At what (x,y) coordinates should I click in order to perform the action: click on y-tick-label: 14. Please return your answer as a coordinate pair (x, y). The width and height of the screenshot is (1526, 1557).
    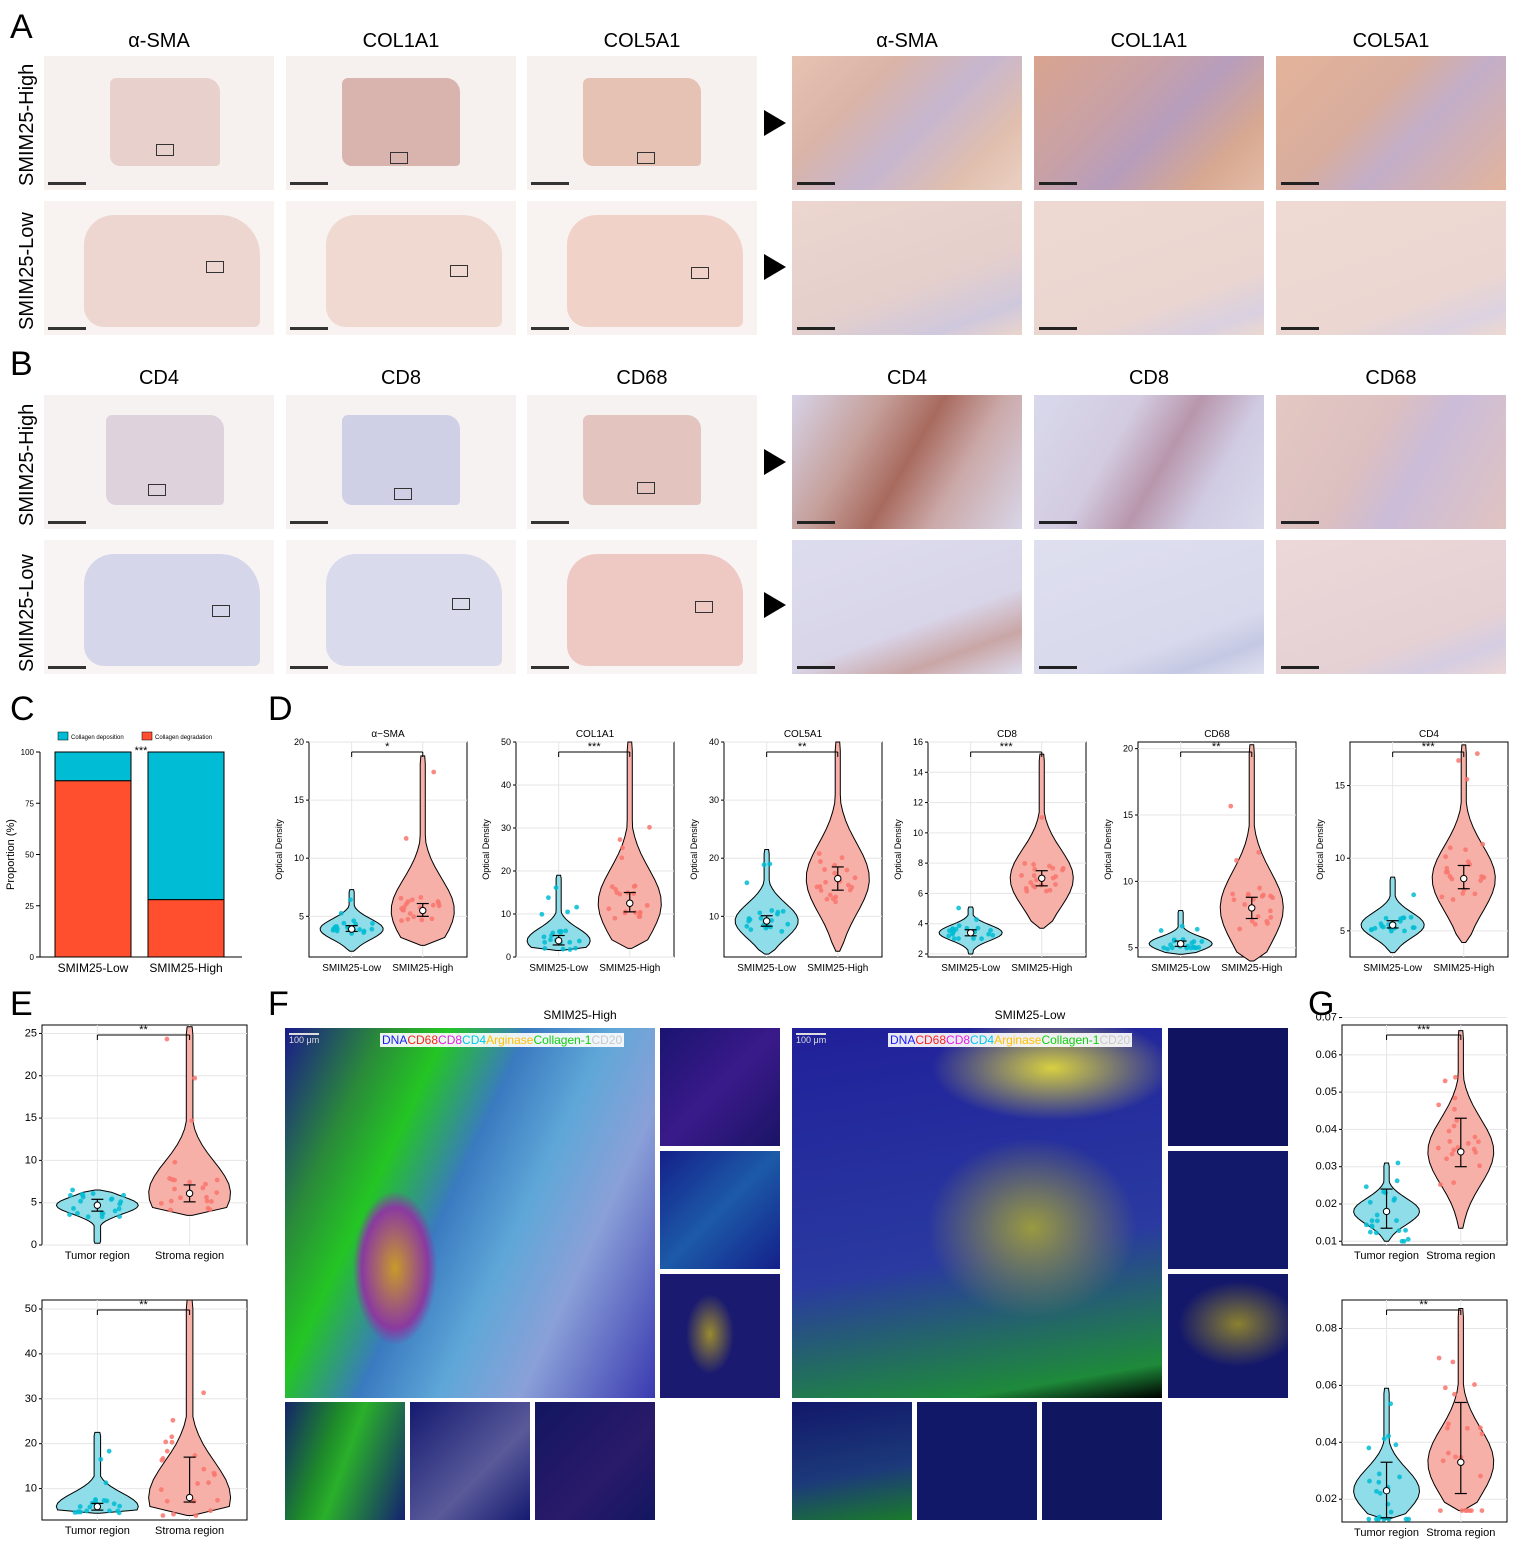
    Looking at the image, I should click on (918, 772).